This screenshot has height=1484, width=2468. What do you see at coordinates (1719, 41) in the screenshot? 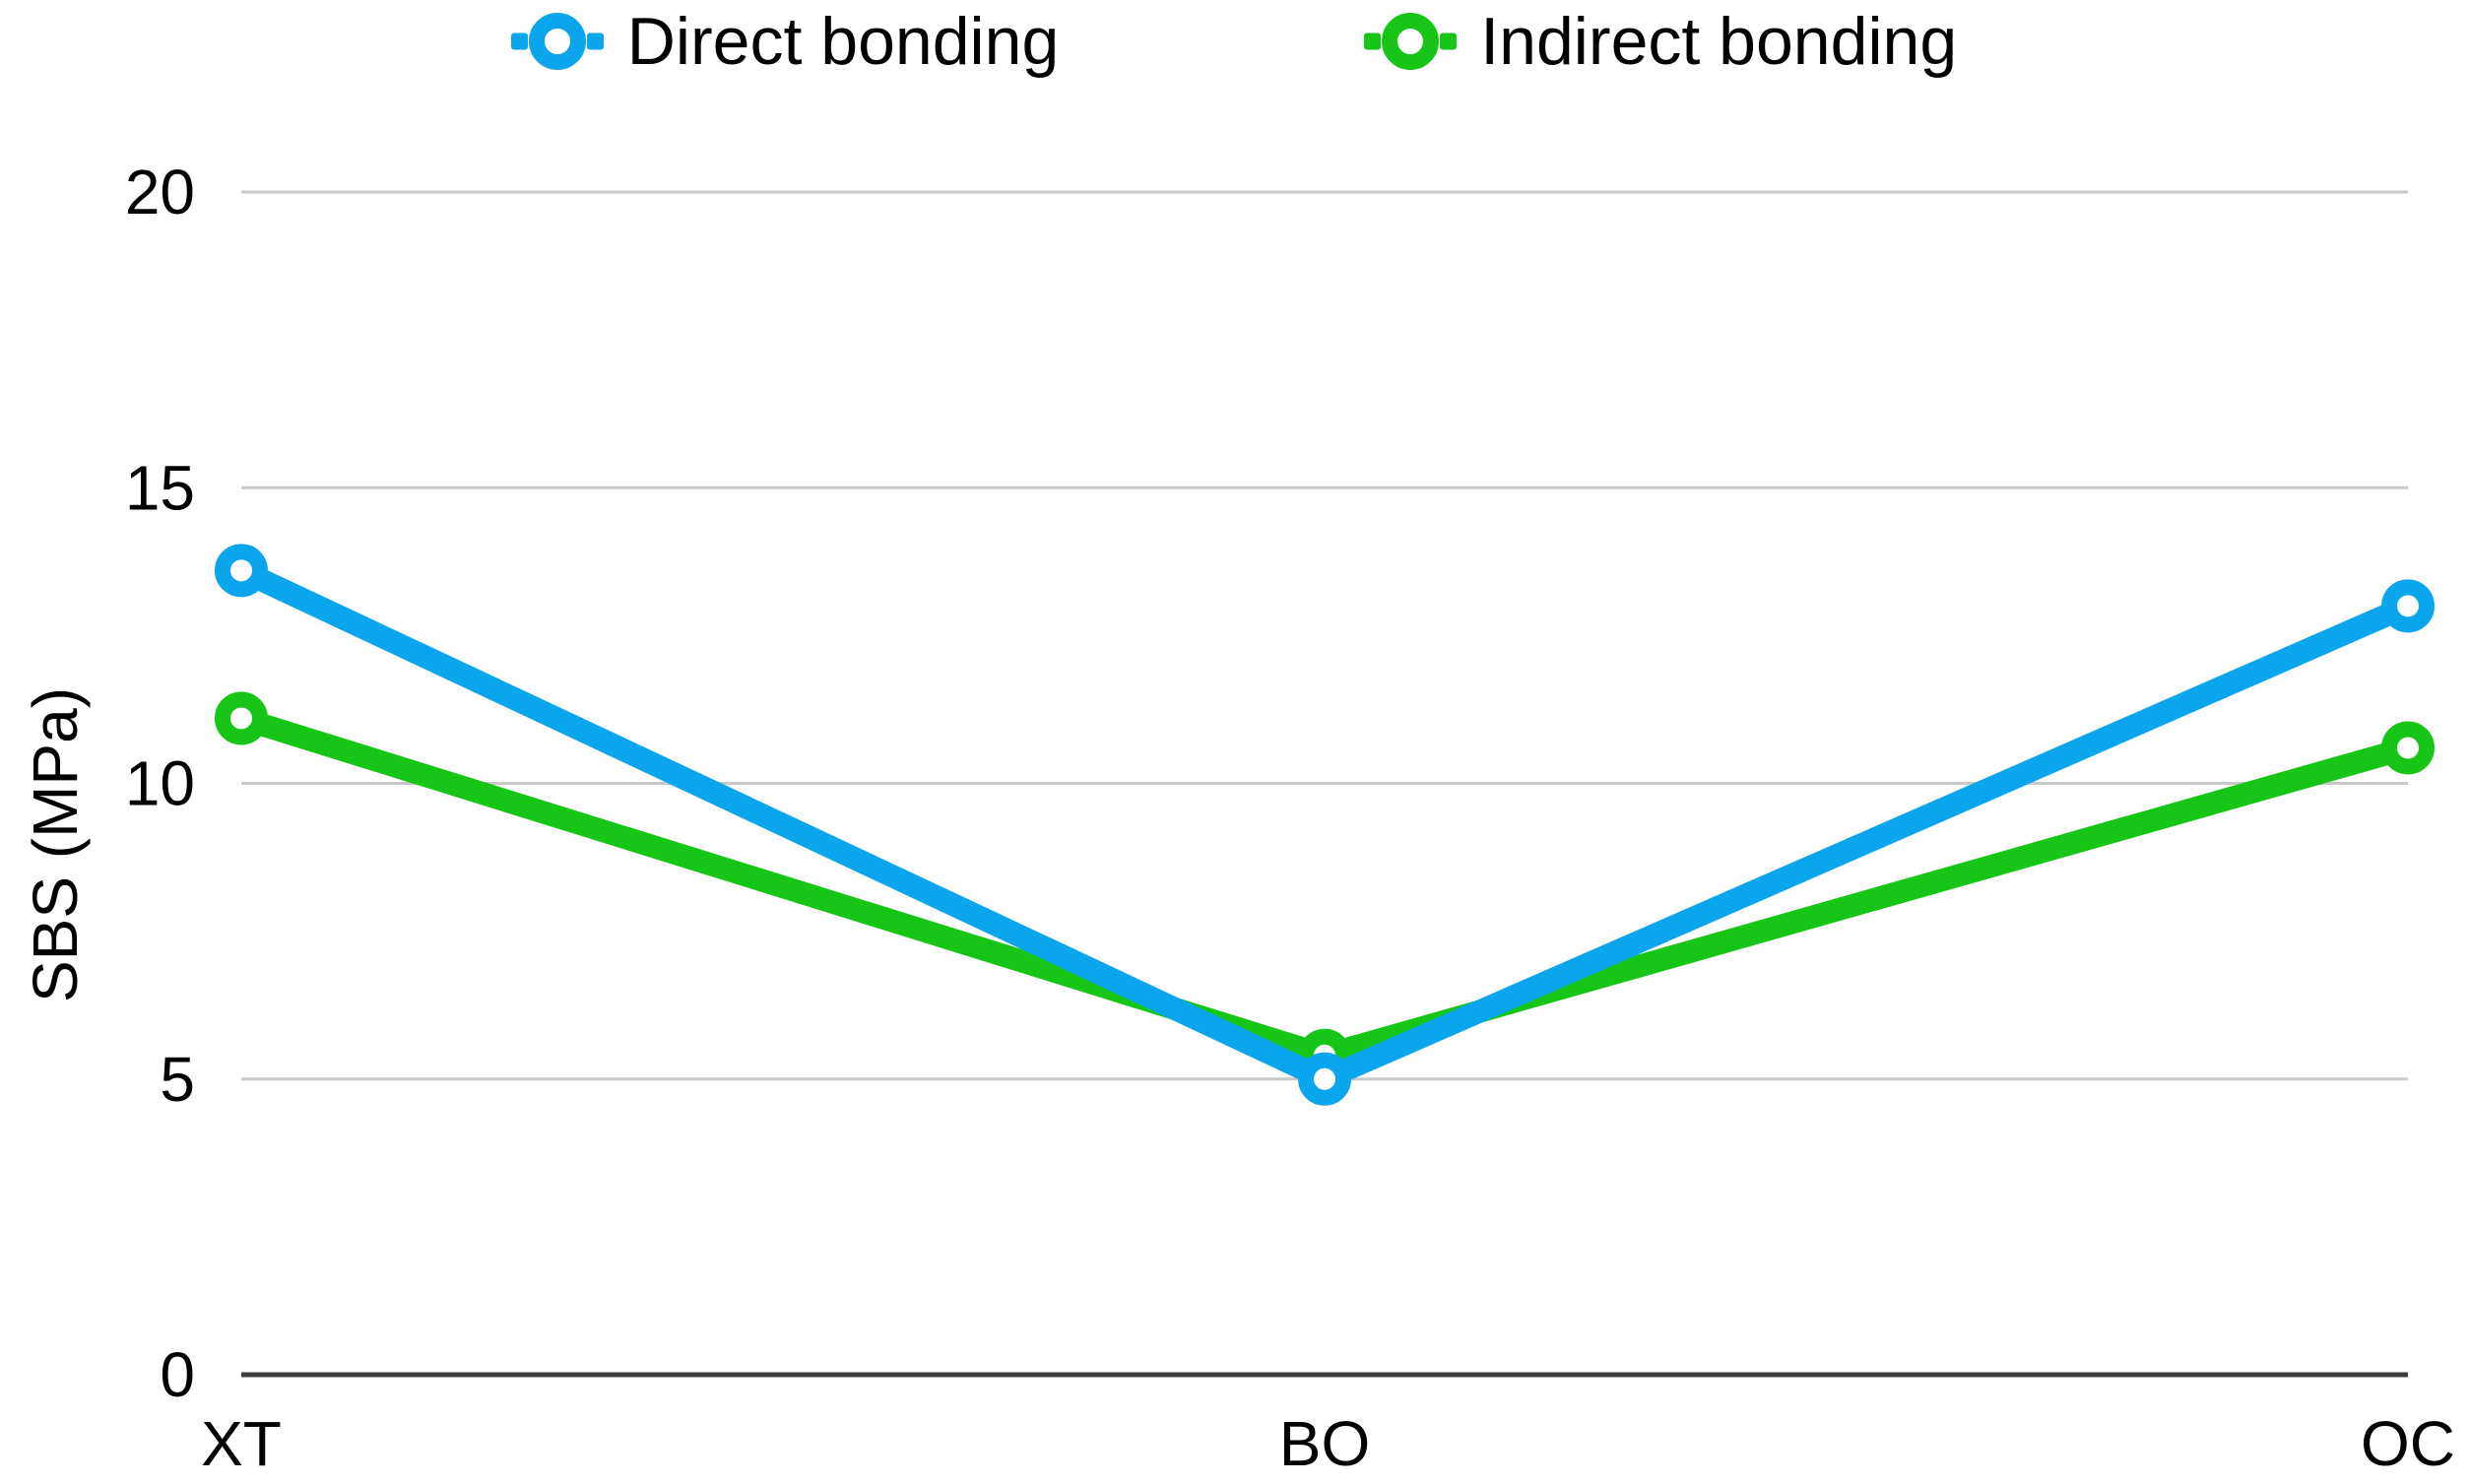
I see `legend-label-indirect-bonding: Indirect bonding` at bounding box center [1719, 41].